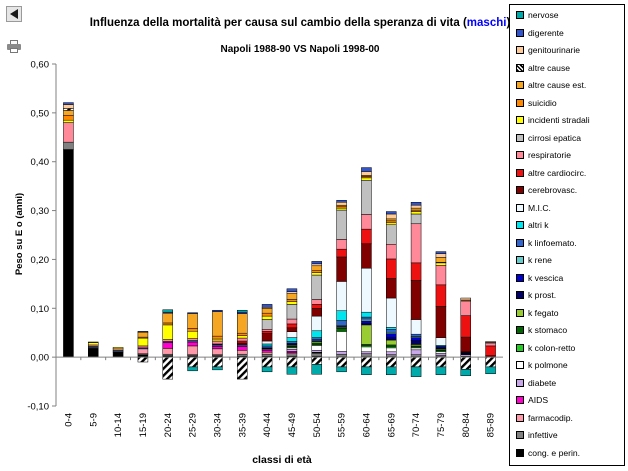  I want to click on x-tick-label: 35-39, so click(242, 425).